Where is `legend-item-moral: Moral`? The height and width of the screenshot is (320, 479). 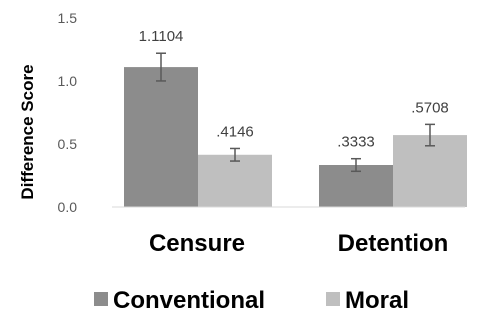 legend-item-moral: Moral is located at coordinates (367, 300).